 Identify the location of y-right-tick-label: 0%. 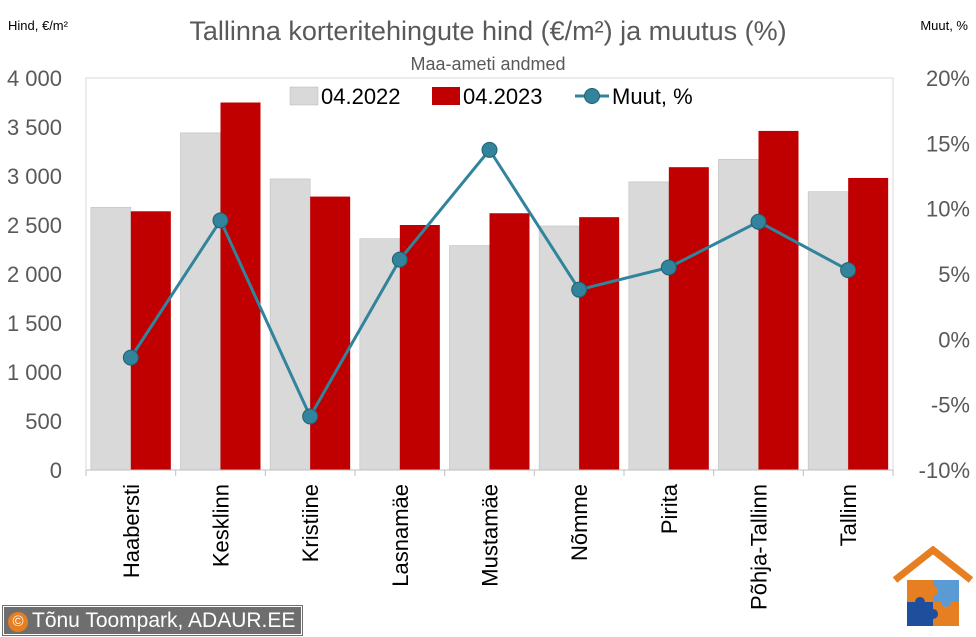
(954, 339).